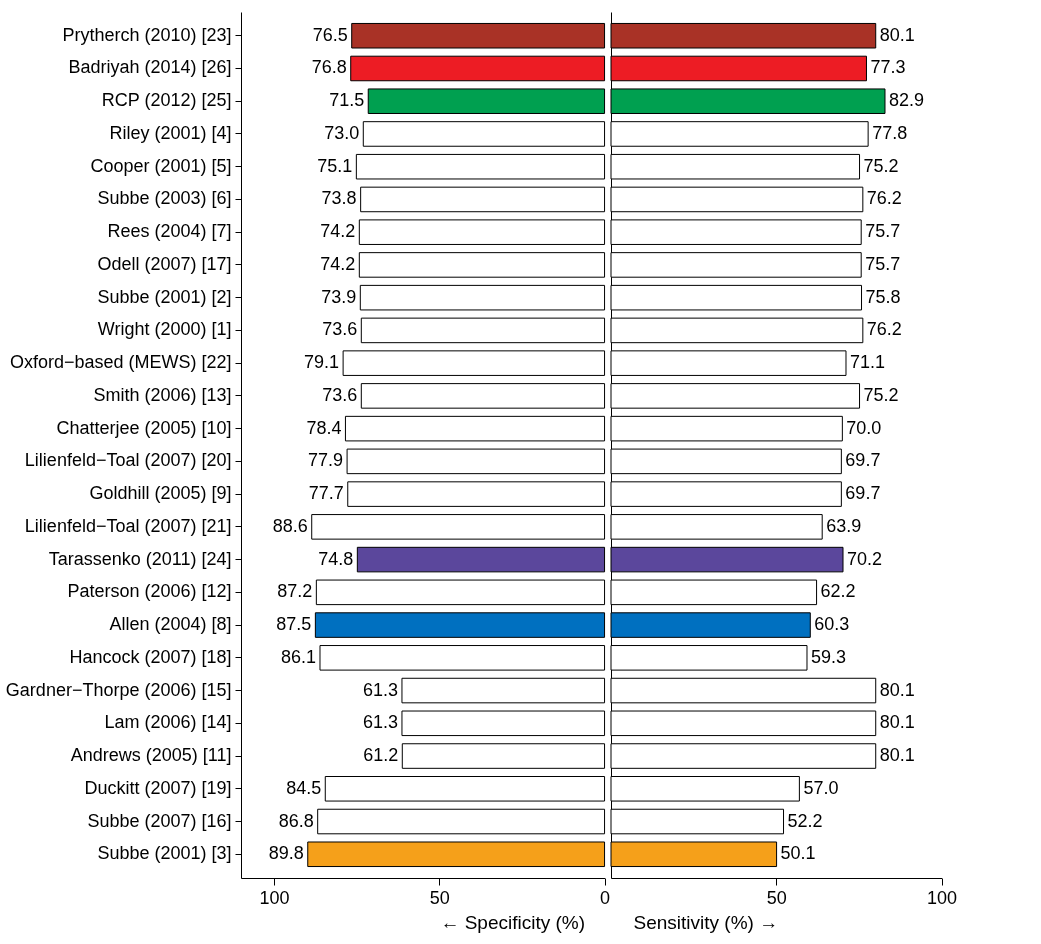 The width and height of the screenshot is (1041, 944). I want to click on data-label: 77.3, so click(888, 67).